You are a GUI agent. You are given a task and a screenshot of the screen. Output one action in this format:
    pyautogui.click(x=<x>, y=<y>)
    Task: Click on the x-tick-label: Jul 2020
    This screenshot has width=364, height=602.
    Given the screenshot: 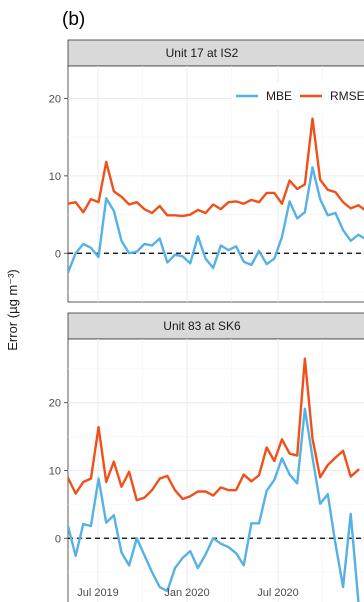 What is the action you would take?
    pyautogui.click(x=278, y=593)
    